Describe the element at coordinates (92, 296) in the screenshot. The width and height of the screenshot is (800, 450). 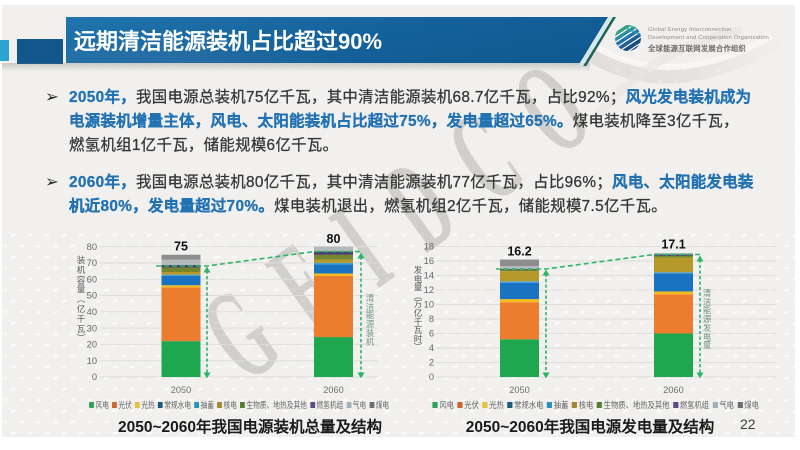
I see `svg-text: 50` at that location.